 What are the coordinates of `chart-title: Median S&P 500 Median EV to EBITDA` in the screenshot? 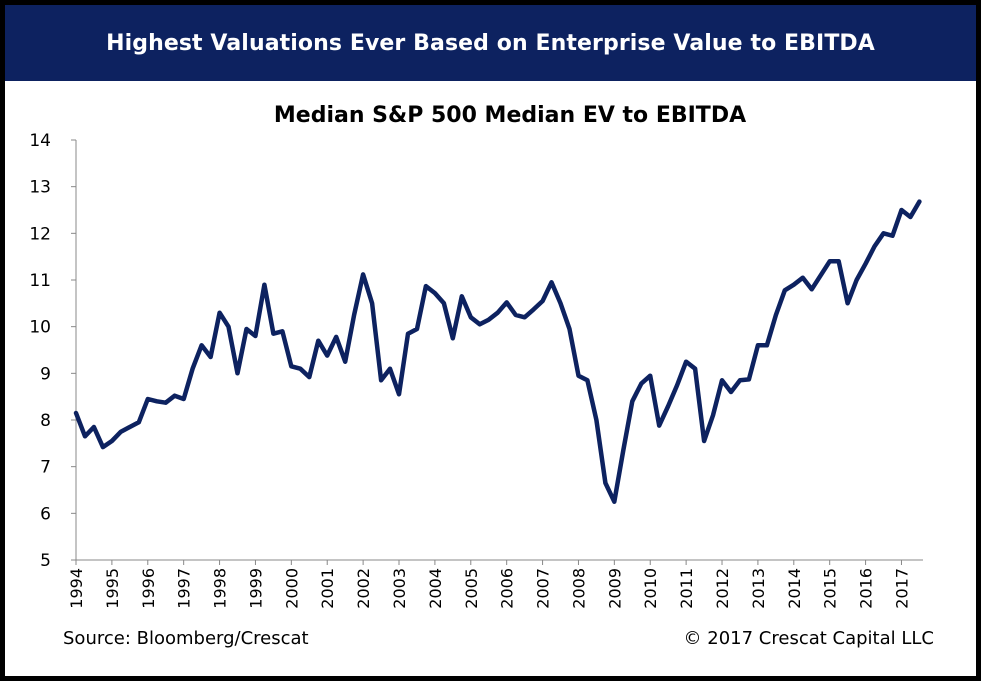 It's located at (510, 115).